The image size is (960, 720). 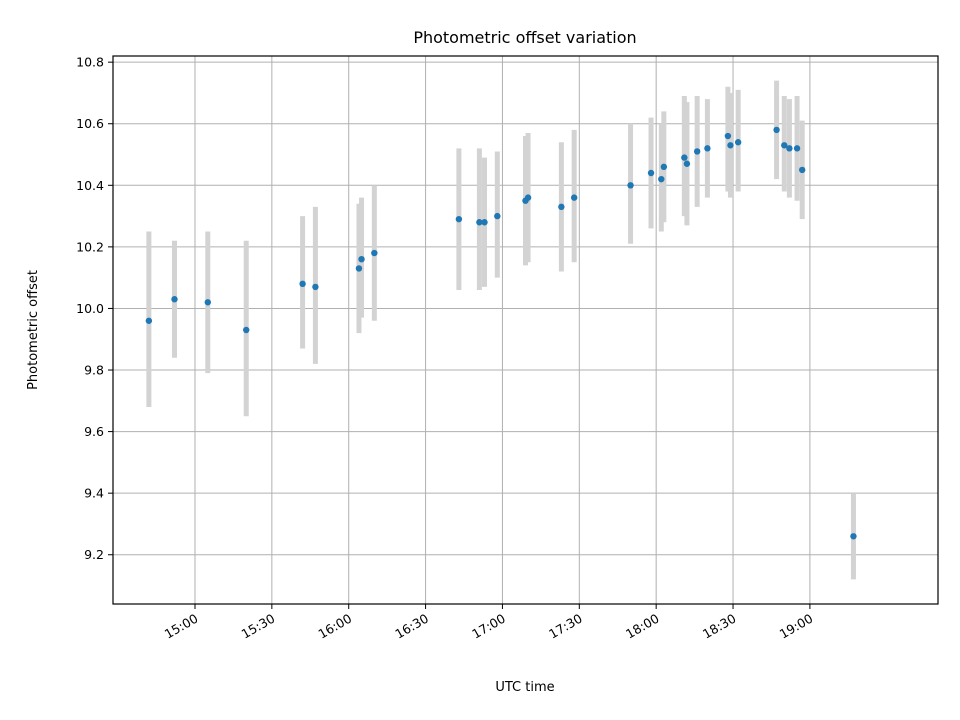 What do you see at coordinates (719, 626) in the screenshot?
I see `x-tick-label: 18:30` at bounding box center [719, 626].